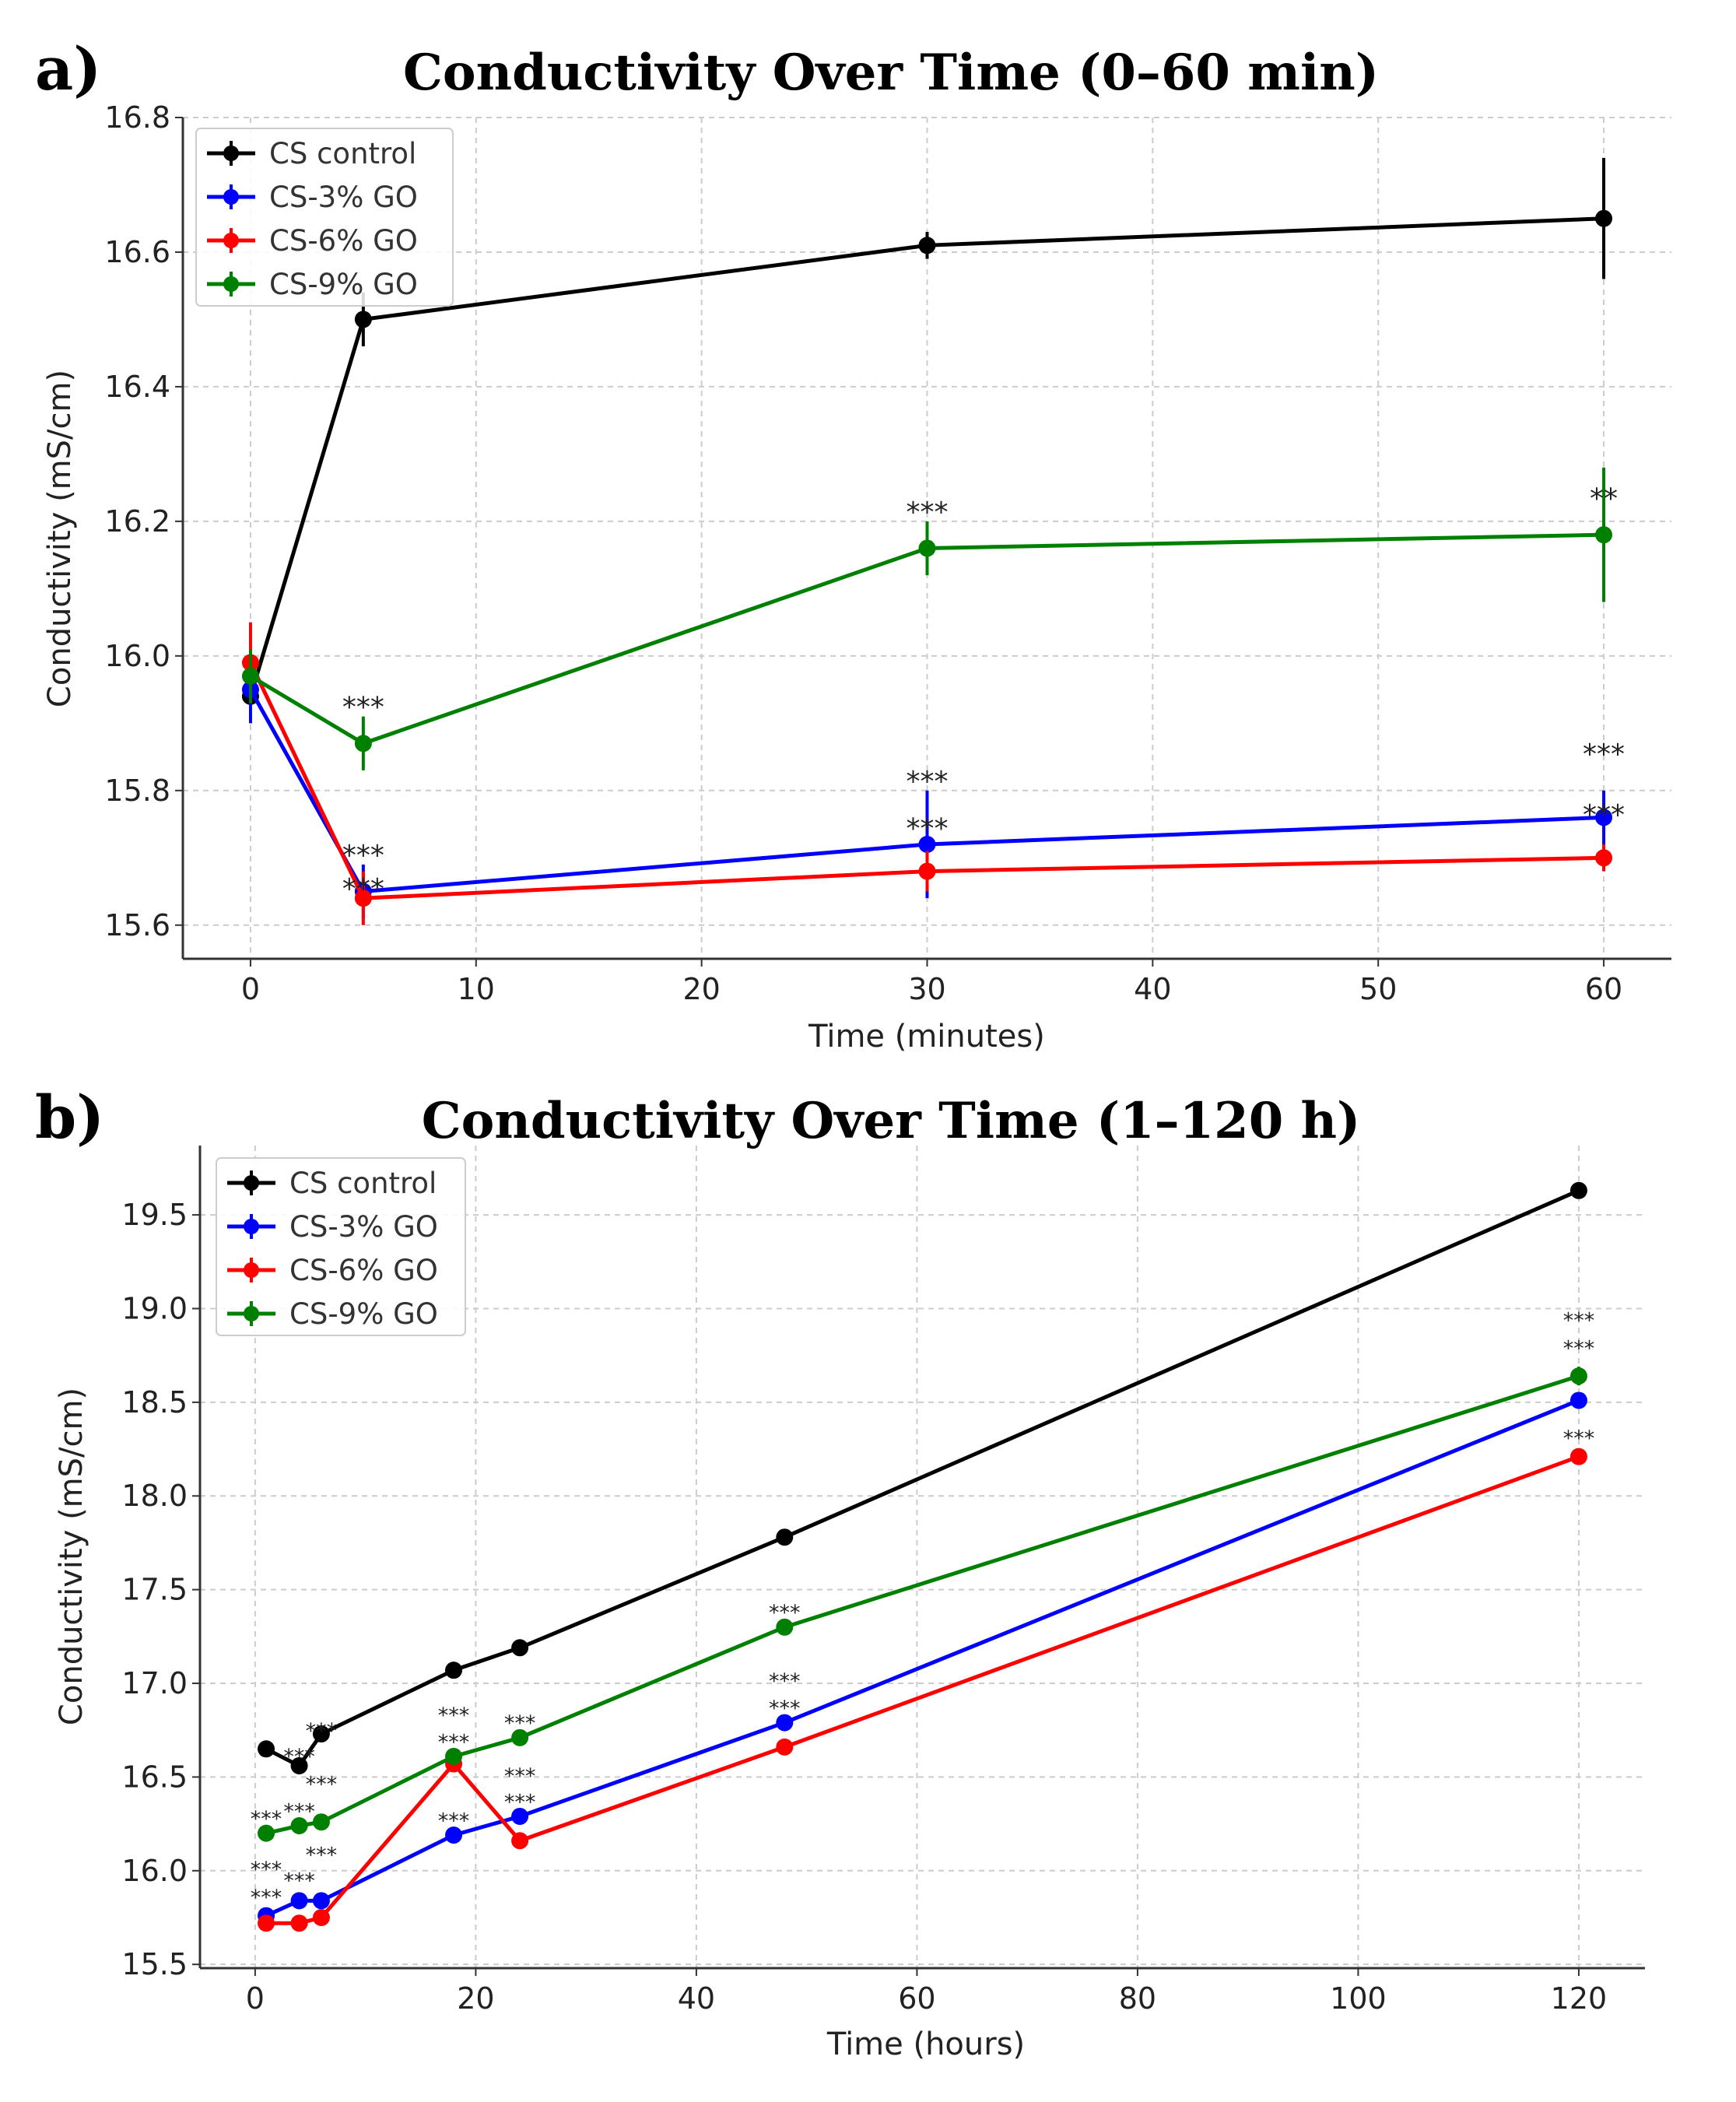 The image size is (1736, 2102). Describe the element at coordinates (363, 1227) in the screenshot. I see `legend-label: CS-3% GO` at that location.